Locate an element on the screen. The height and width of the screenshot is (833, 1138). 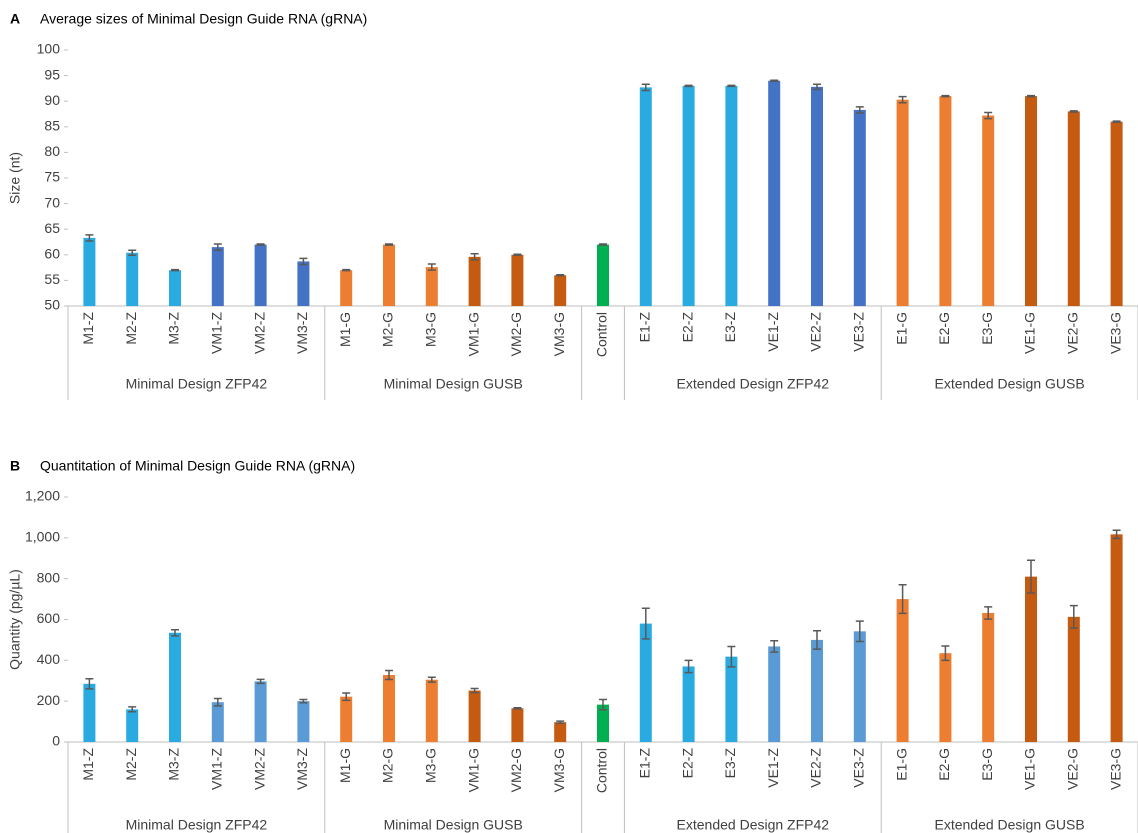
x-tick-label: E2-Z is located at coordinates (687, 327).